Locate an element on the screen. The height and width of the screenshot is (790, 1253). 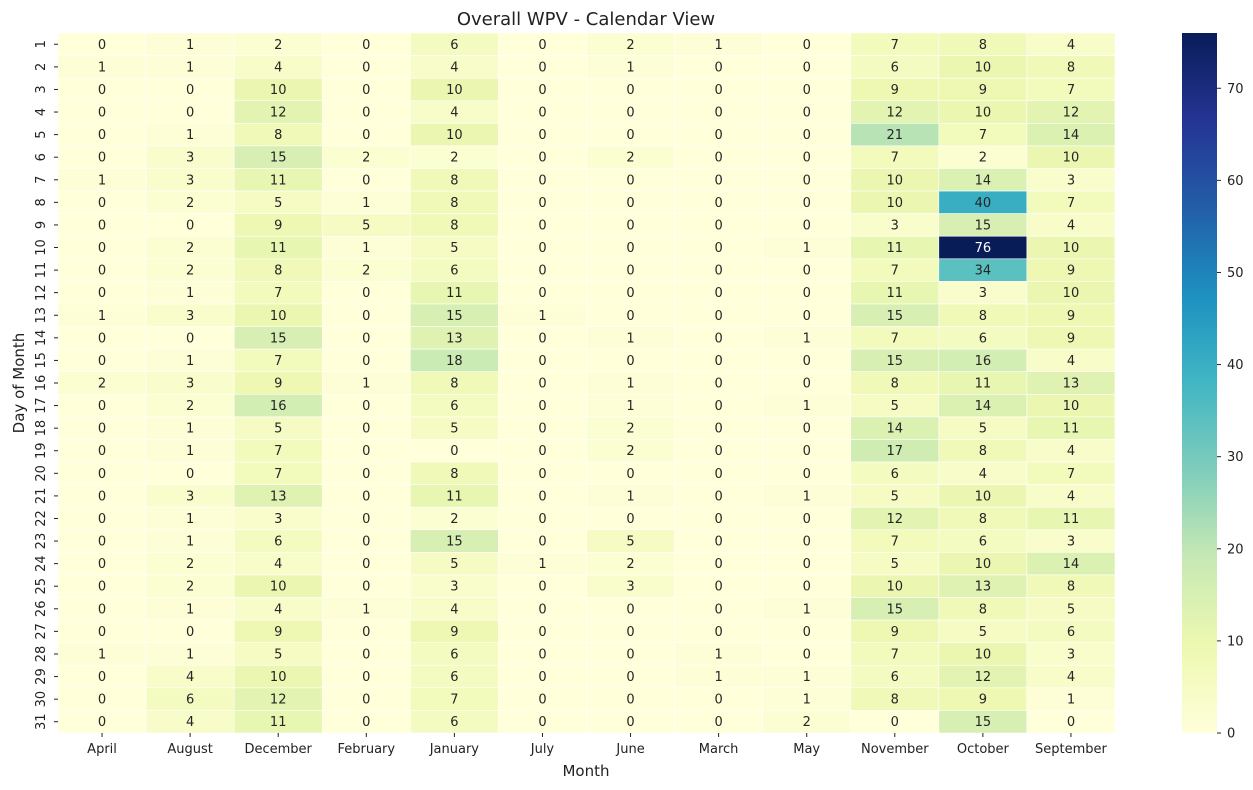
x-tick-label: August is located at coordinates (190, 749).